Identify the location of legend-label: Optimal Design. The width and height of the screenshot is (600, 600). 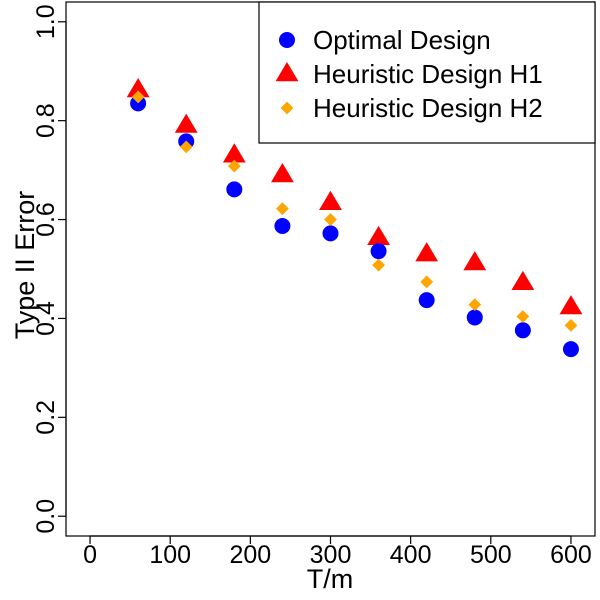
(402, 40).